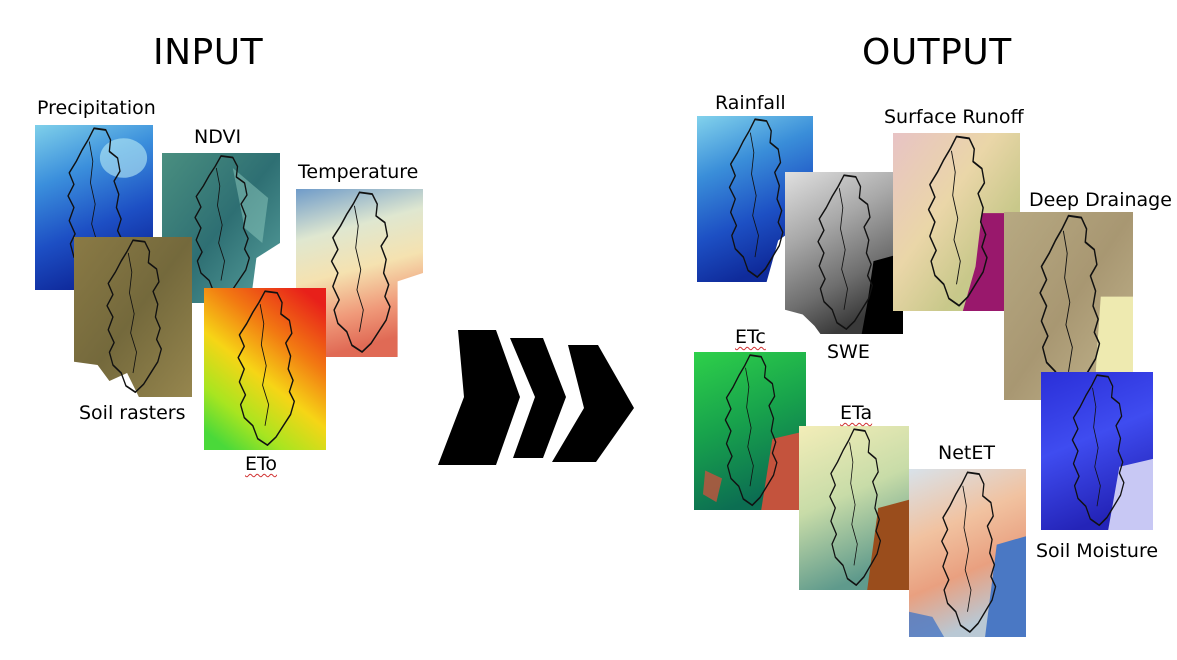 Image resolution: width=1177 pixels, height=660 pixels. What do you see at coordinates (856, 413) in the screenshot?
I see `eta-label: ETa` at bounding box center [856, 413].